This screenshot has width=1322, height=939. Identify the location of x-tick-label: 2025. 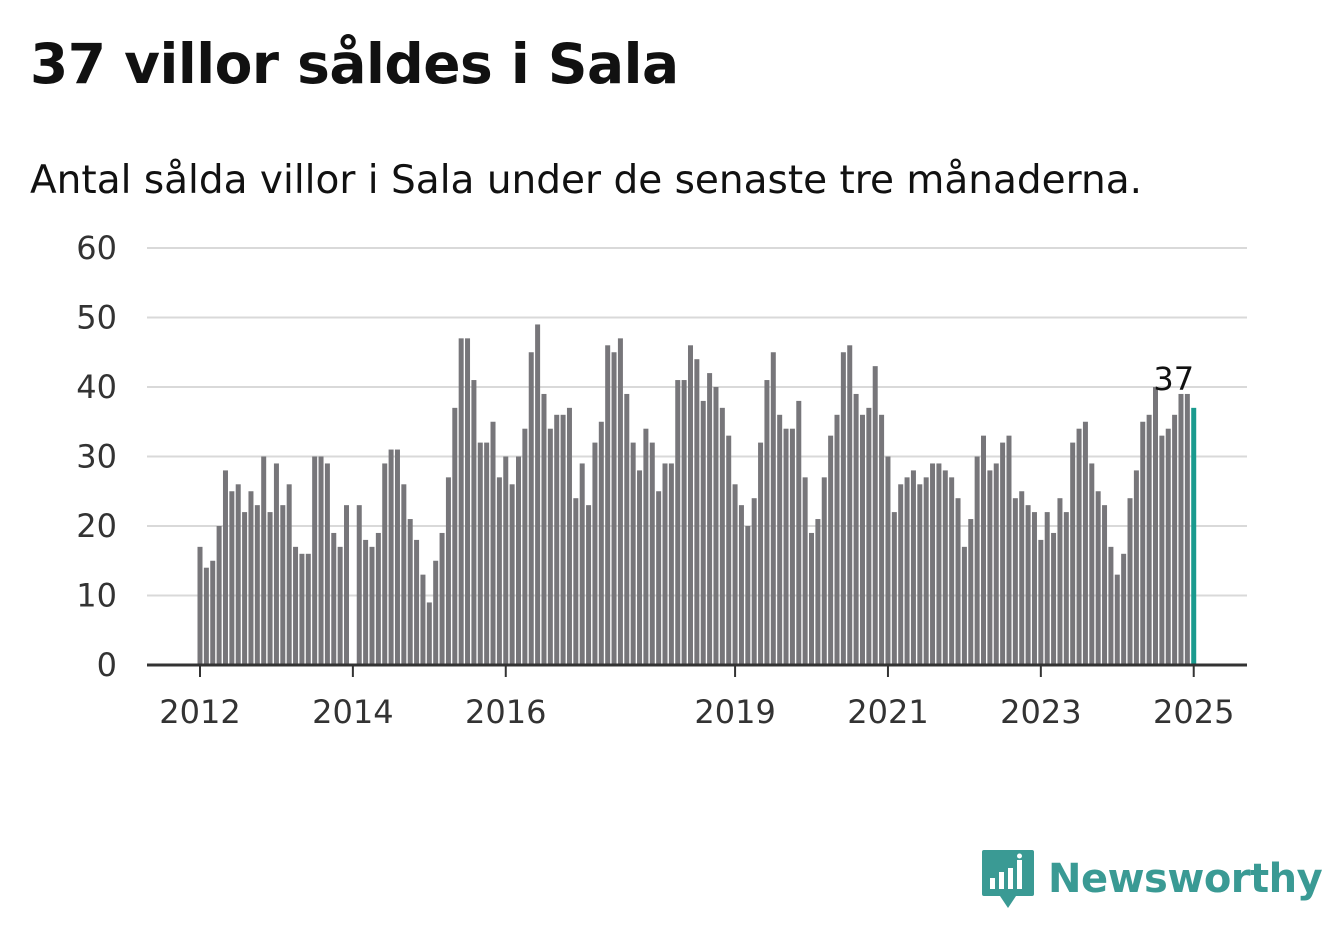
(1193, 712).